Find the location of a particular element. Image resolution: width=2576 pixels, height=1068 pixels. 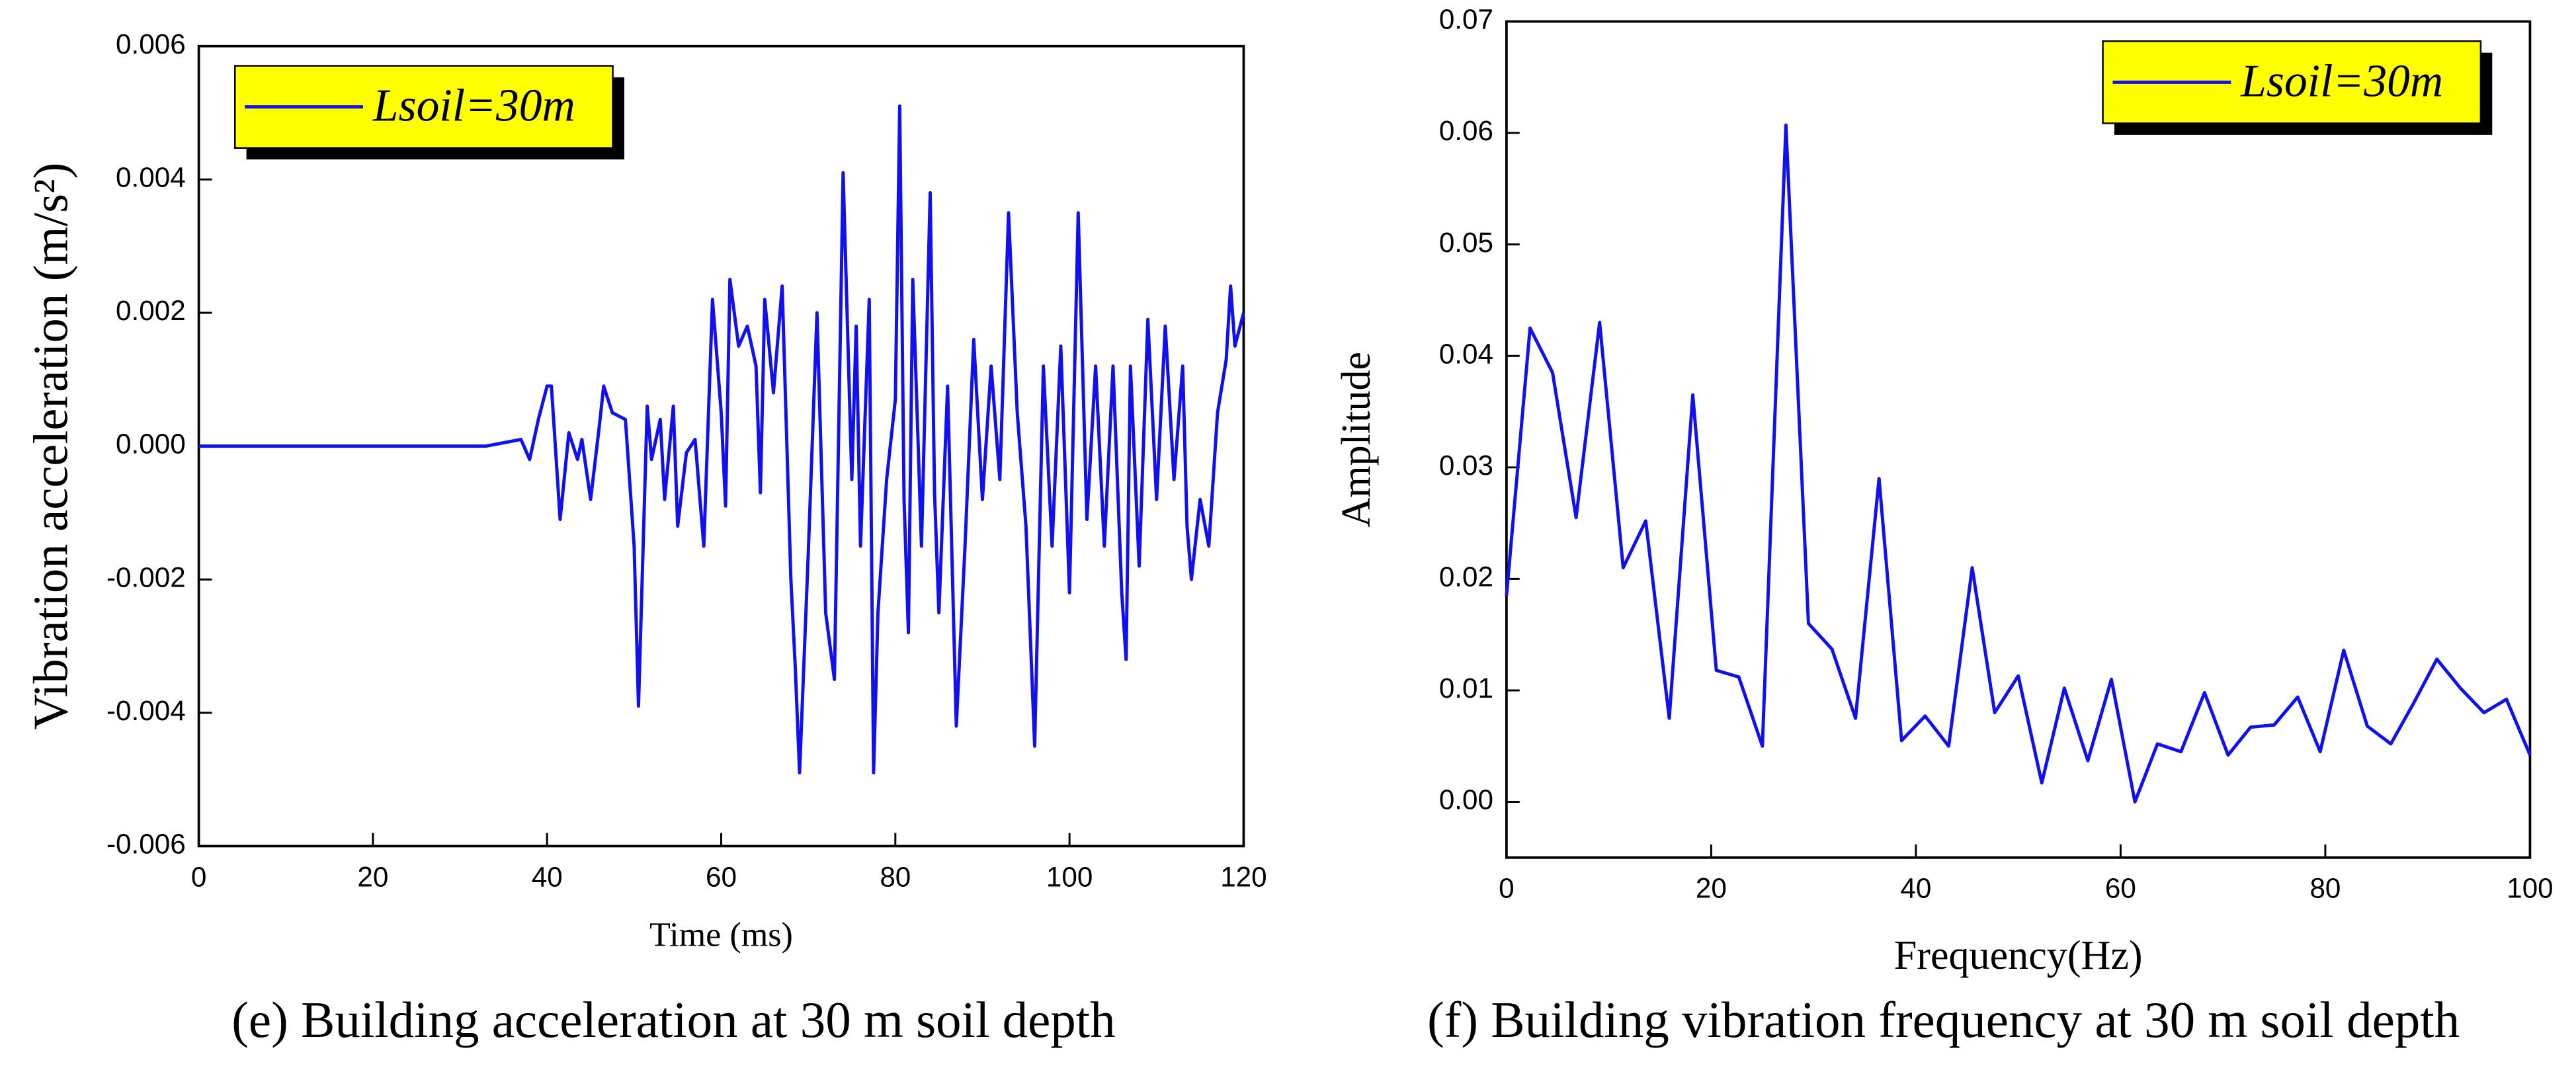

y-tick-label: -0.004 is located at coordinates (146, 710).